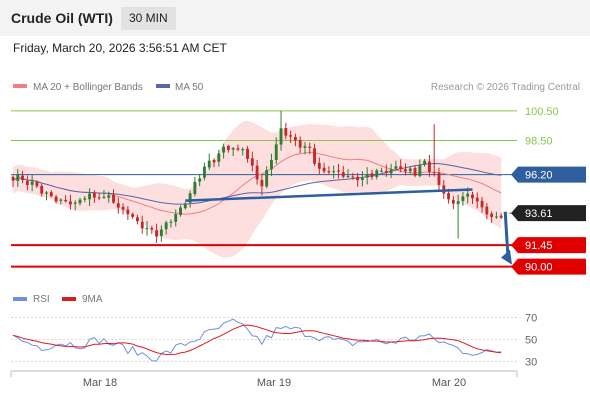 The image size is (590, 400). Describe the element at coordinates (92, 299) in the screenshot. I see `ma9-legend-label: 9MA` at that location.